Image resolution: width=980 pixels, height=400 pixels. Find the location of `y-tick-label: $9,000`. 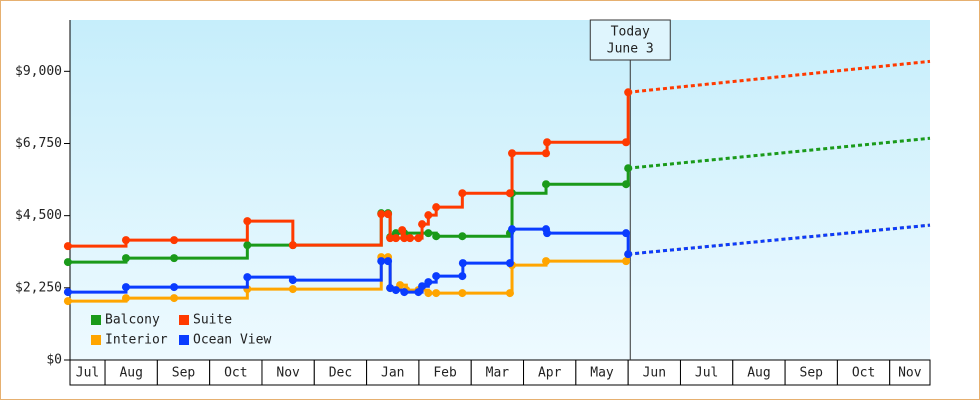

y-tick-label: $9,000 is located at coordinates (38, 71).